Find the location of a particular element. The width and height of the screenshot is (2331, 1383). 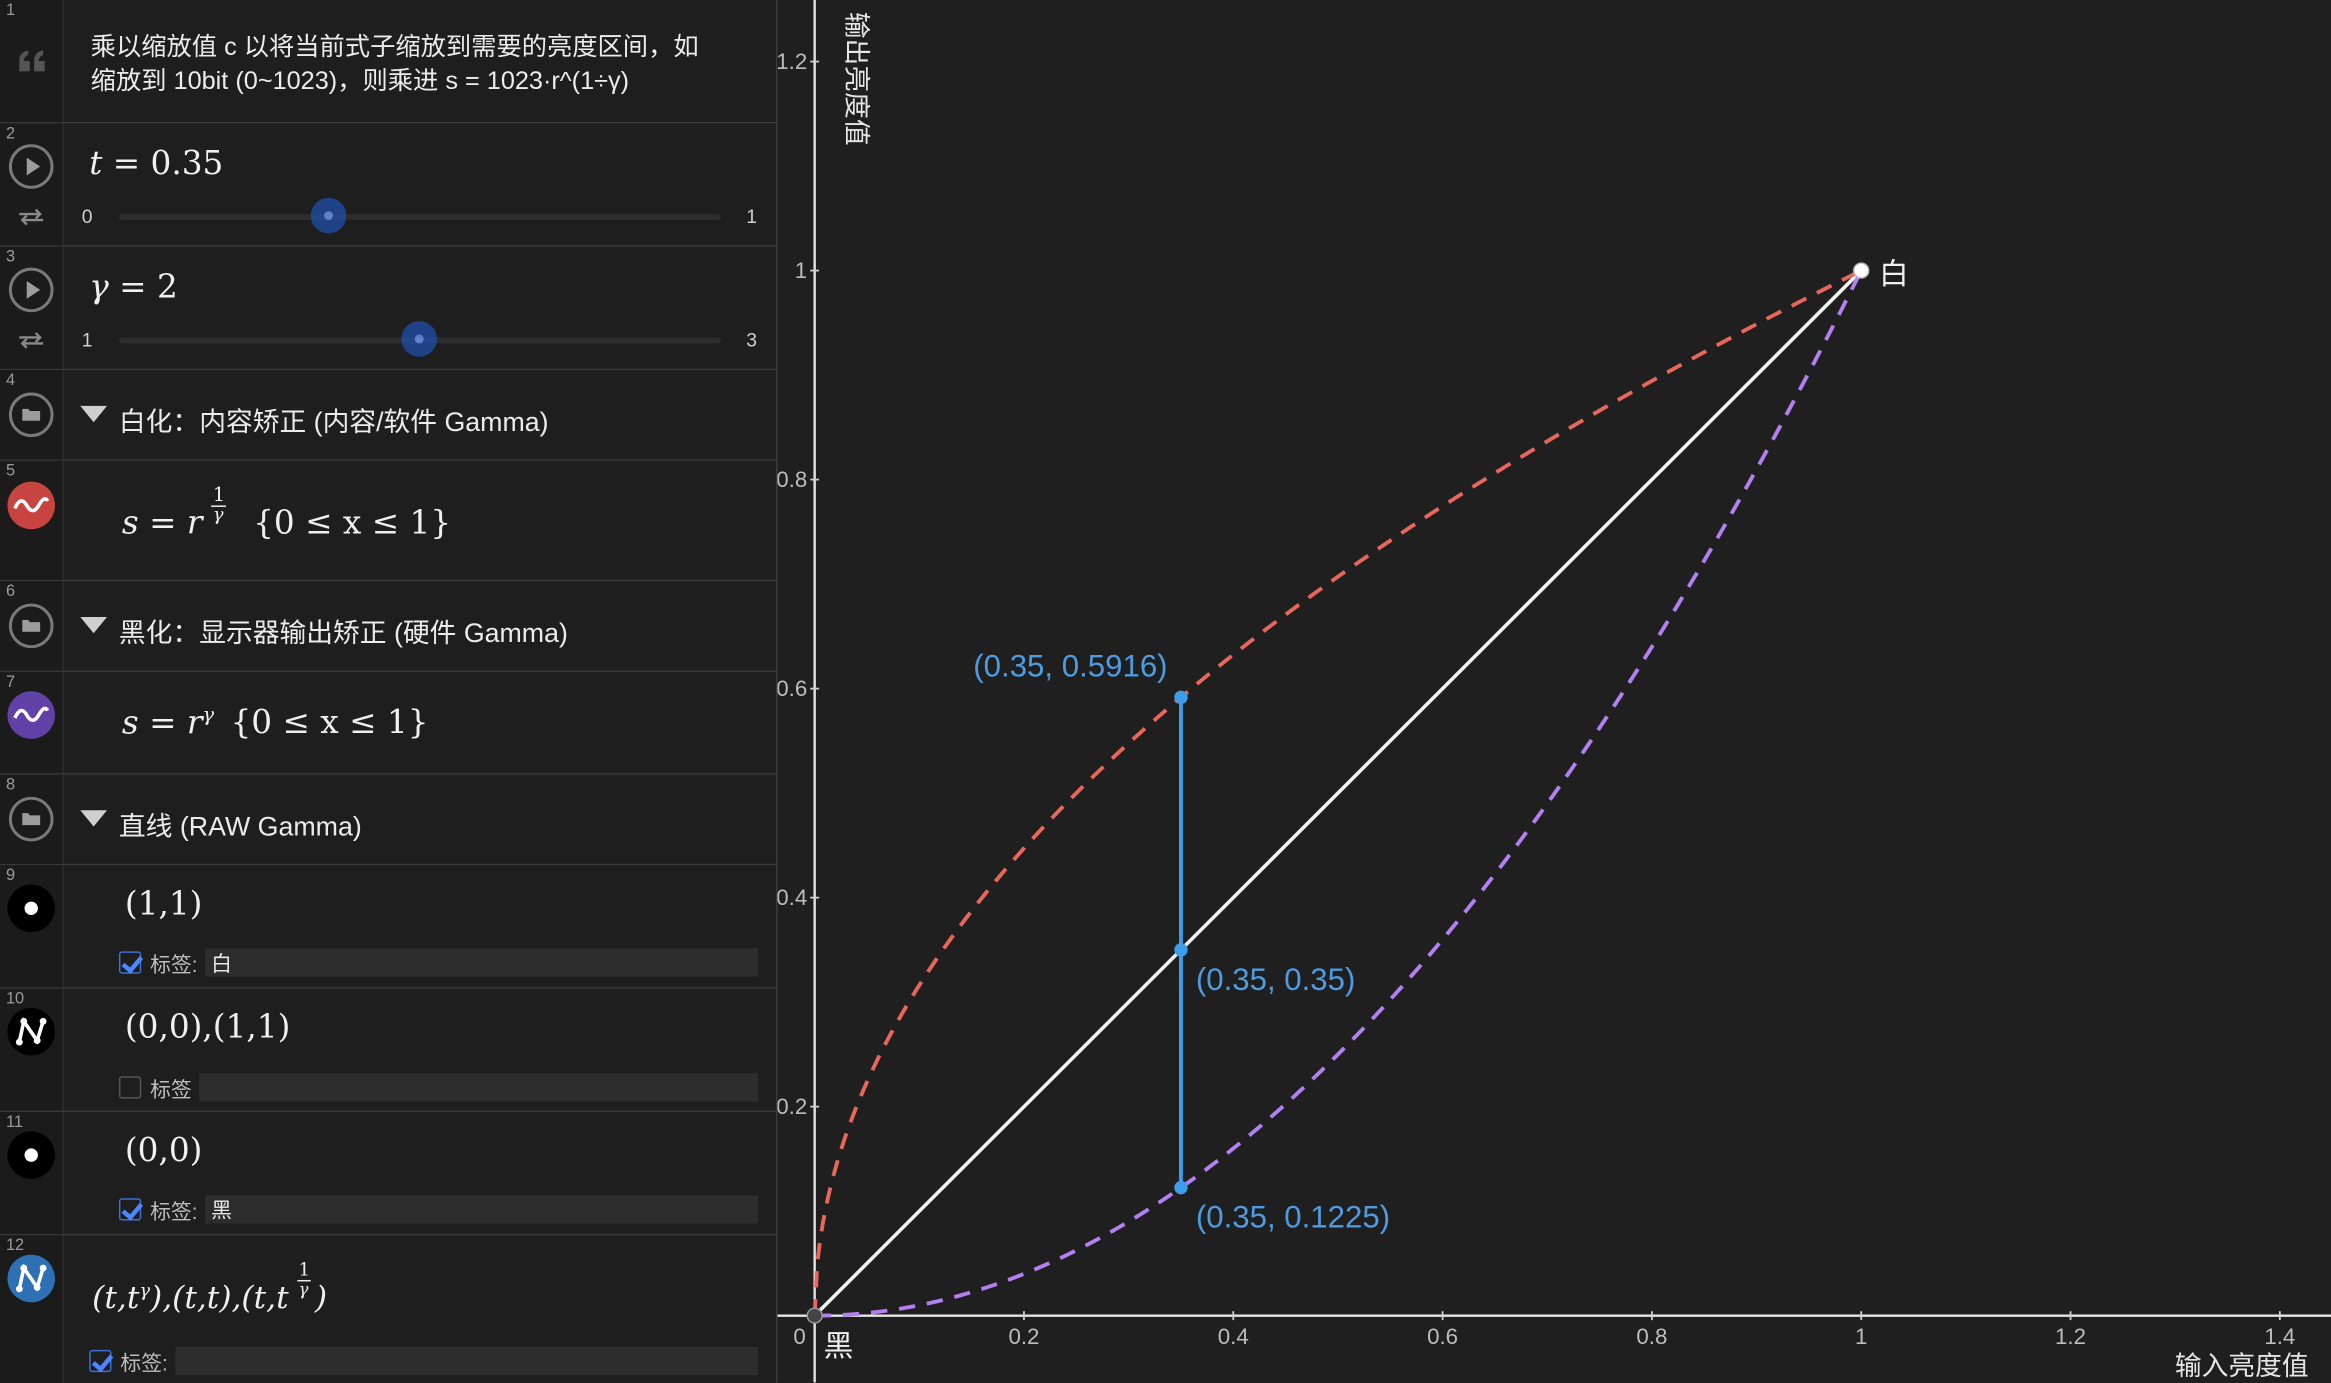

exponent-fraction: 1 γ is located at coordinates (306, 1283).